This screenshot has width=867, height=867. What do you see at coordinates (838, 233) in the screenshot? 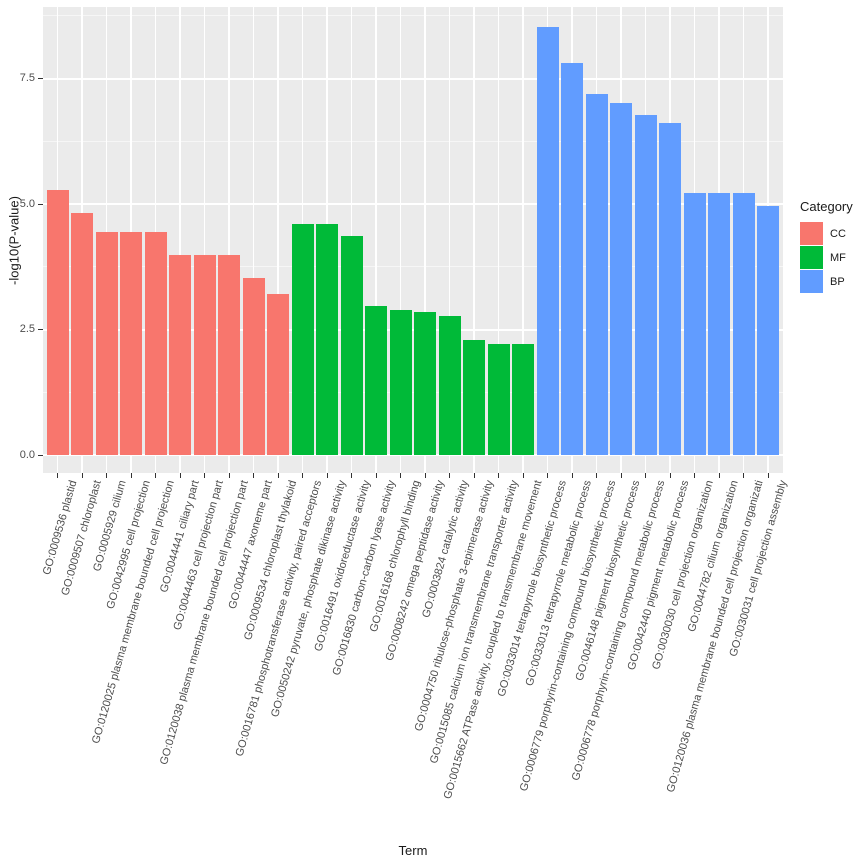
I see `legend-label-cc: CC` at bounding box center [838, 233].